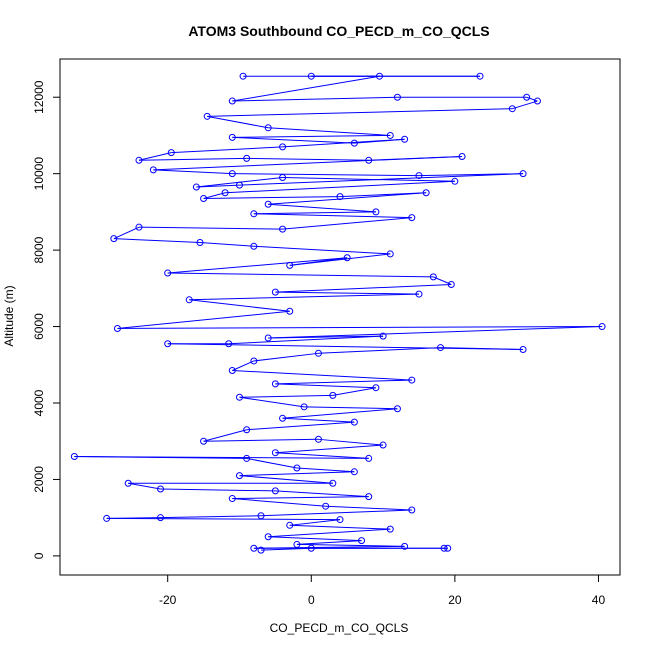  Describe the element at coordinates (382, 590) in the screenshot. I see `x-axis: -20 0 20 40` at that location.